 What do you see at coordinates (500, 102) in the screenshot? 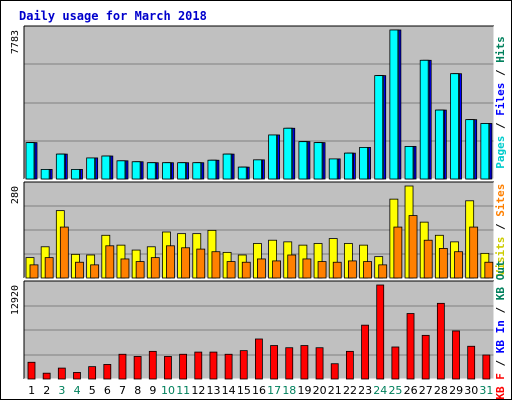
I see `legend: Pages / Files / Hits` at bounding box center [500, 102].